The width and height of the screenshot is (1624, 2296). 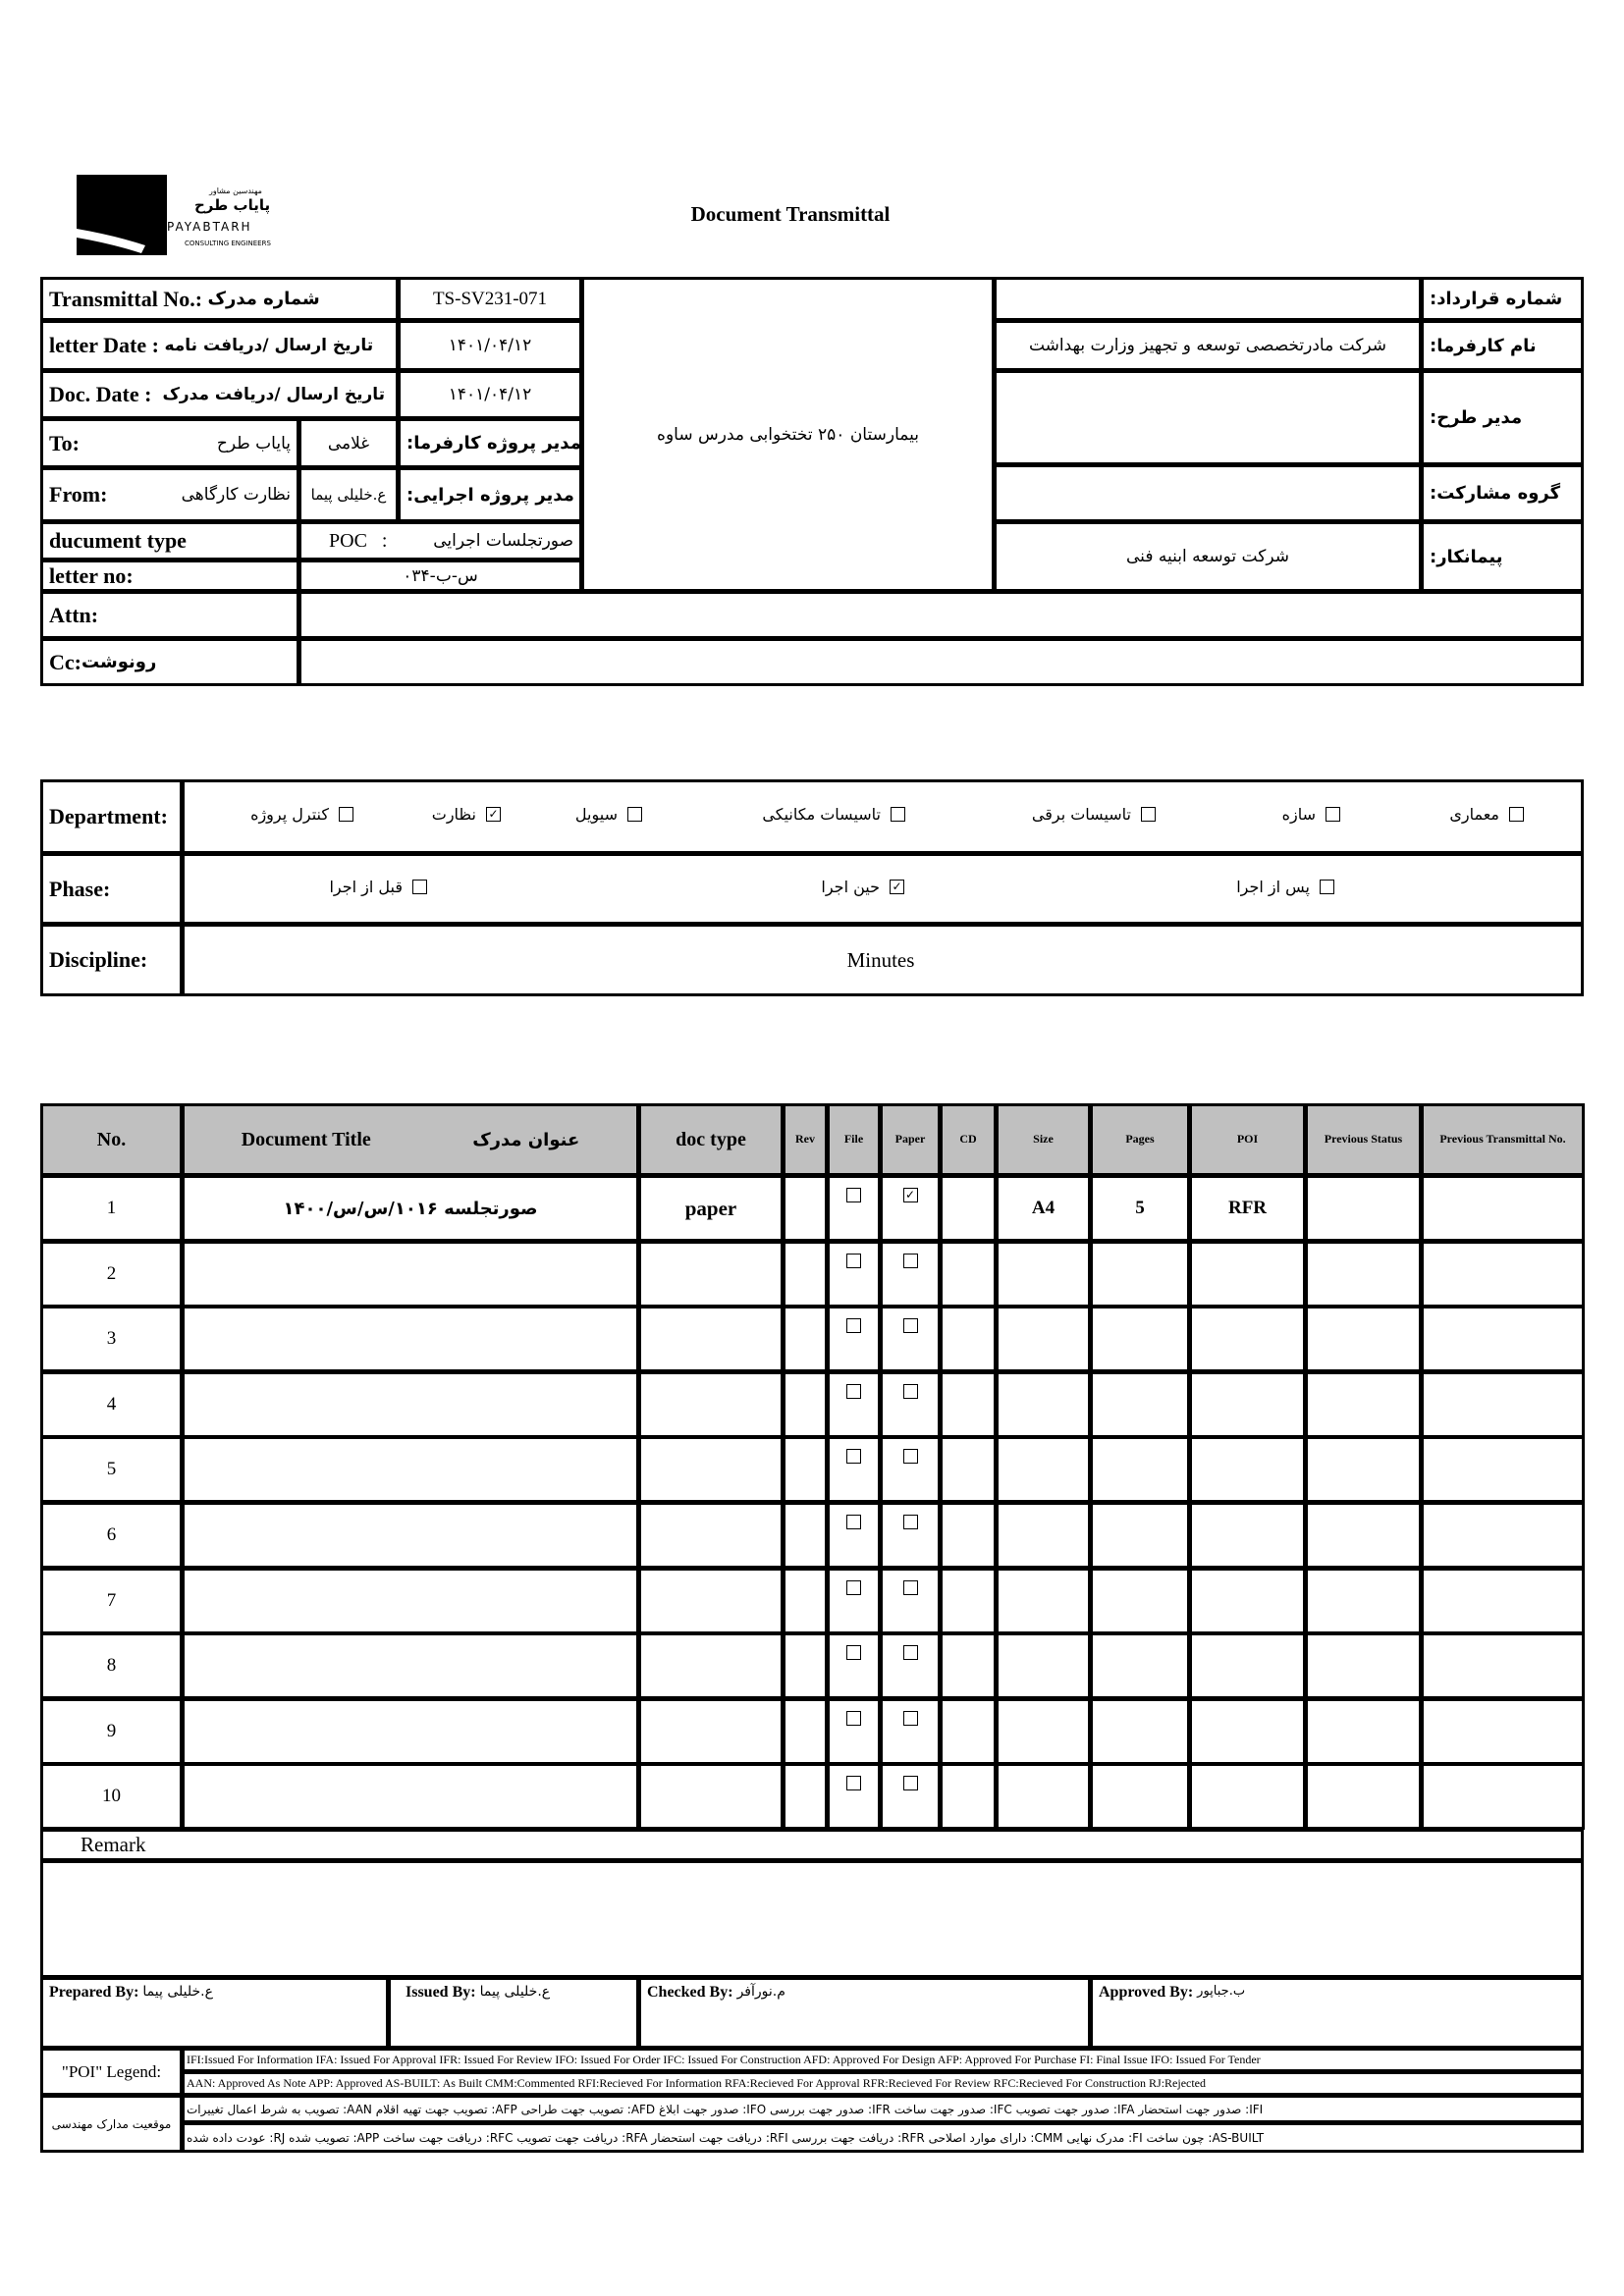 What do you see at coordinates (410, 1797) in the screenshot?
I see `row-10-title` at bounding box center [410, 1797].